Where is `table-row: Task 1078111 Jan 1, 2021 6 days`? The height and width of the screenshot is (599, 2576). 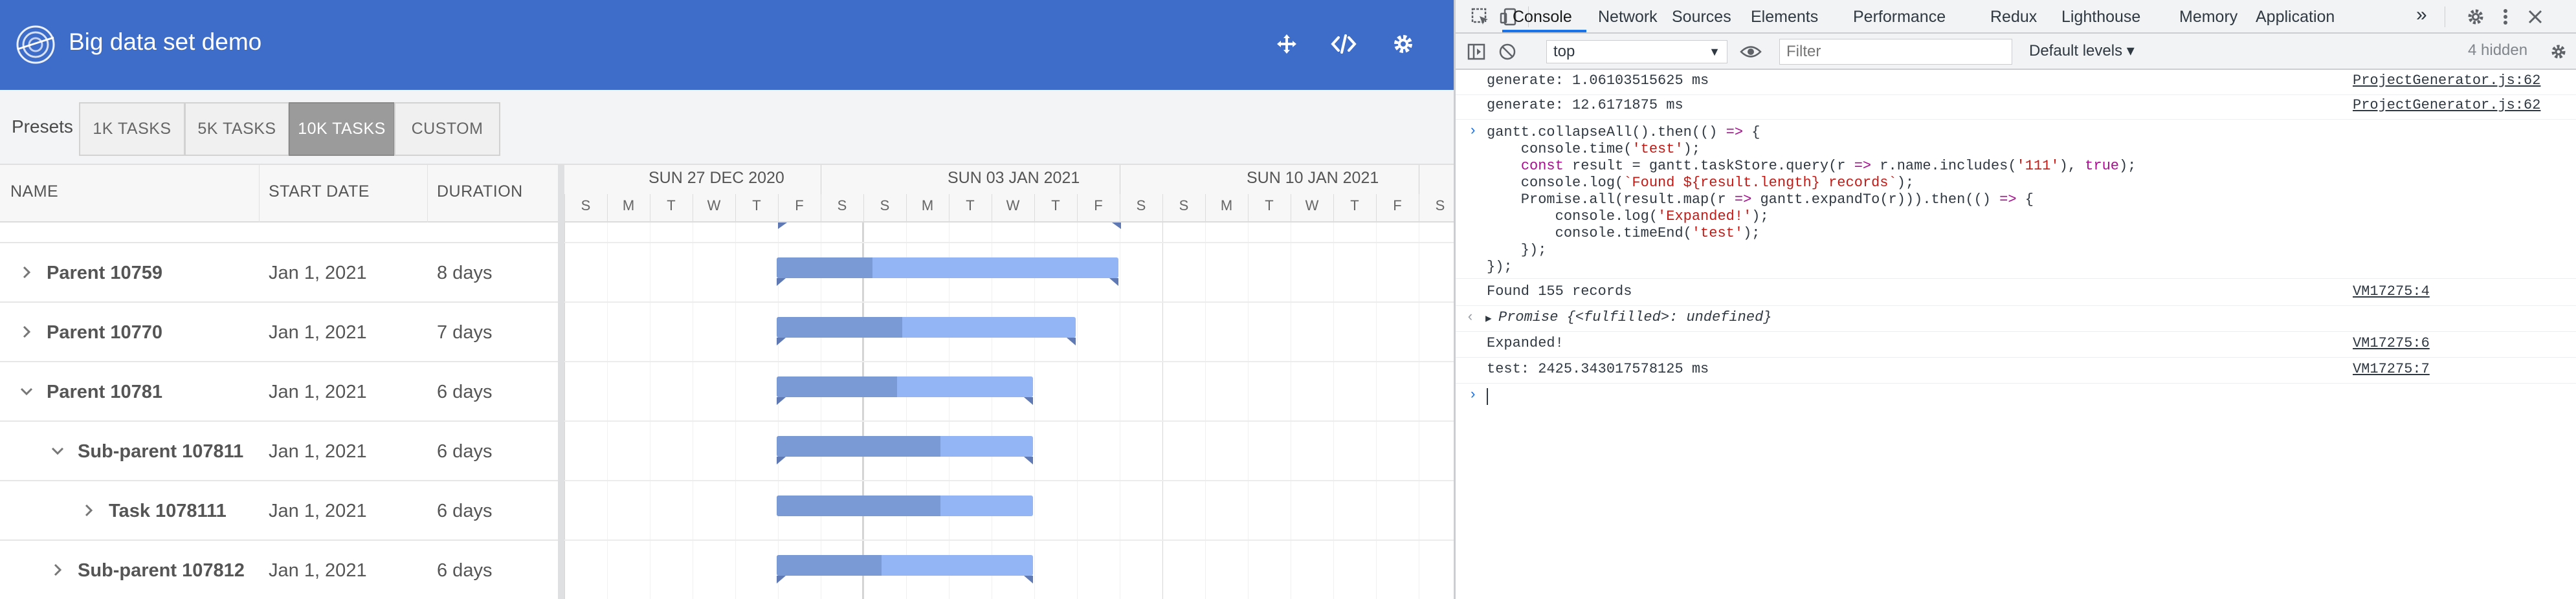
table-row: Task 1078111 Jan 1, 2021 6 days is located at coordinates (279, 511).